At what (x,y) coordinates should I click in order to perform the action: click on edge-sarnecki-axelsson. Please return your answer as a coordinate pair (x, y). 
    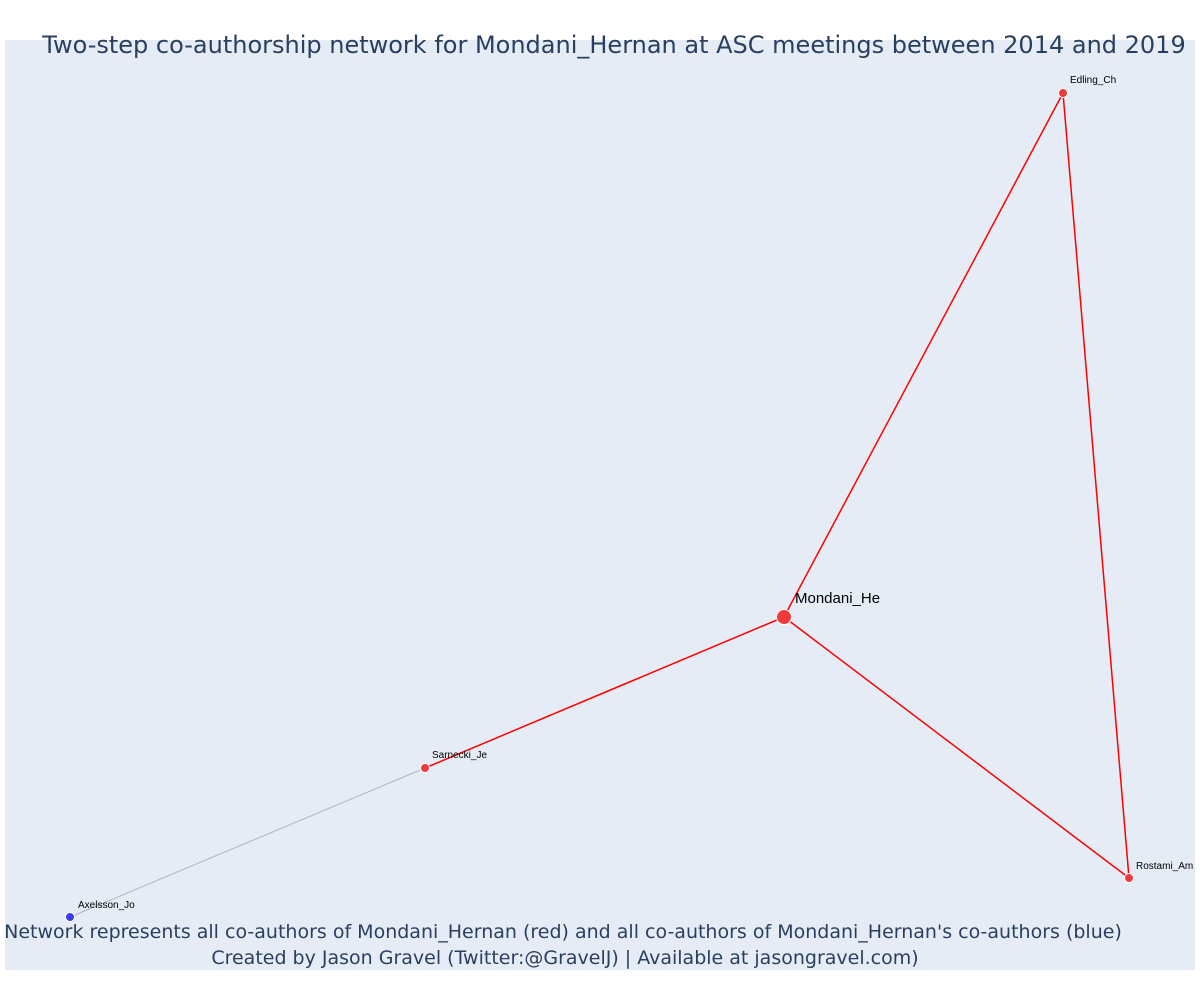
    Looking at the image, I should click on (247, 842).